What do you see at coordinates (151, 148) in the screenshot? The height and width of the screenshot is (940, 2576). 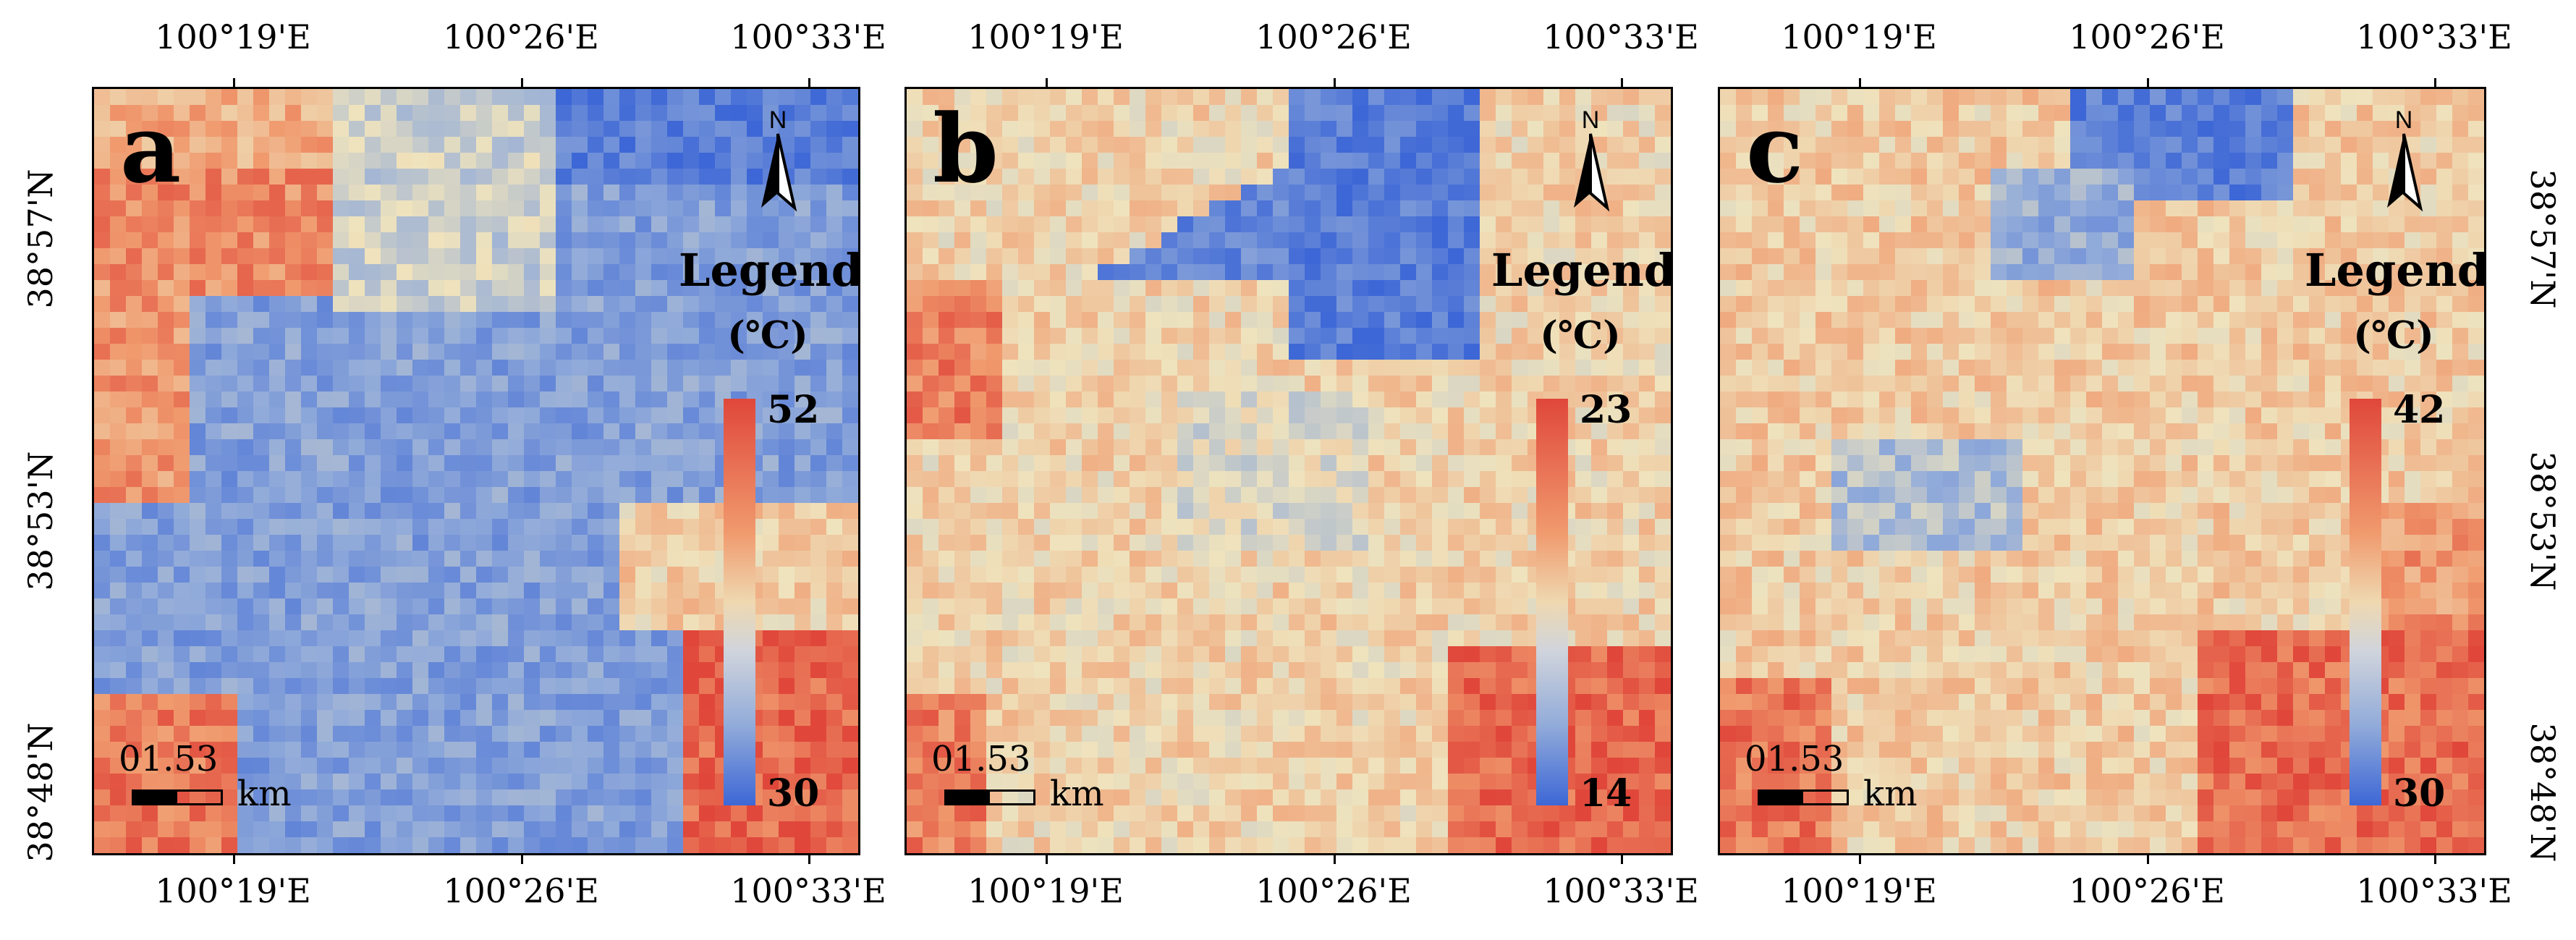 I see `panel-letter-label: a` at bounding box center [151, 148].